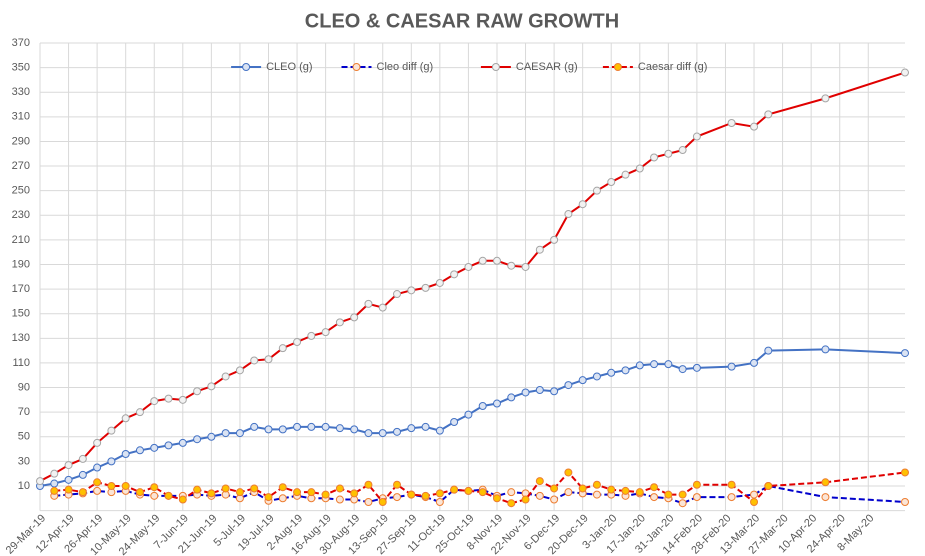 The height and width of the screenshot is (556, 925). Describe the element at coordinates (21, 363) in the screenshot. I see `y-tick-label: 110` at that location.